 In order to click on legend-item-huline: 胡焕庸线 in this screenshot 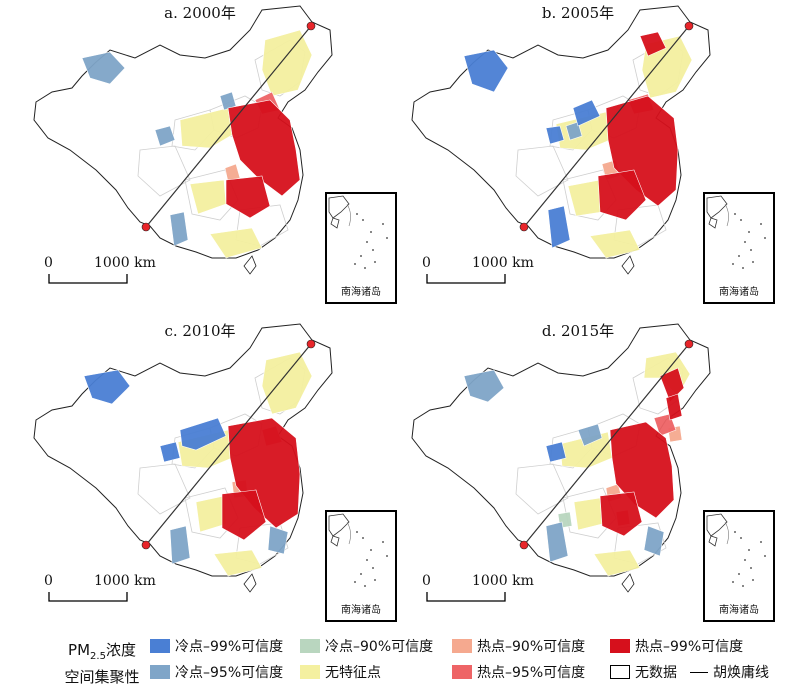, I will do `click(729, 672)`.